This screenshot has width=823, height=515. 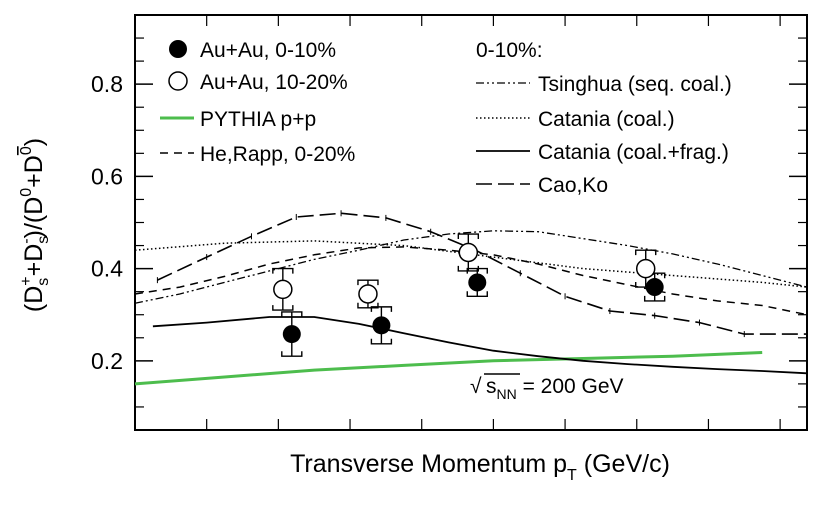 I want to click on legend-header-0-10: 0-10%:, so click(x=509, y=50).